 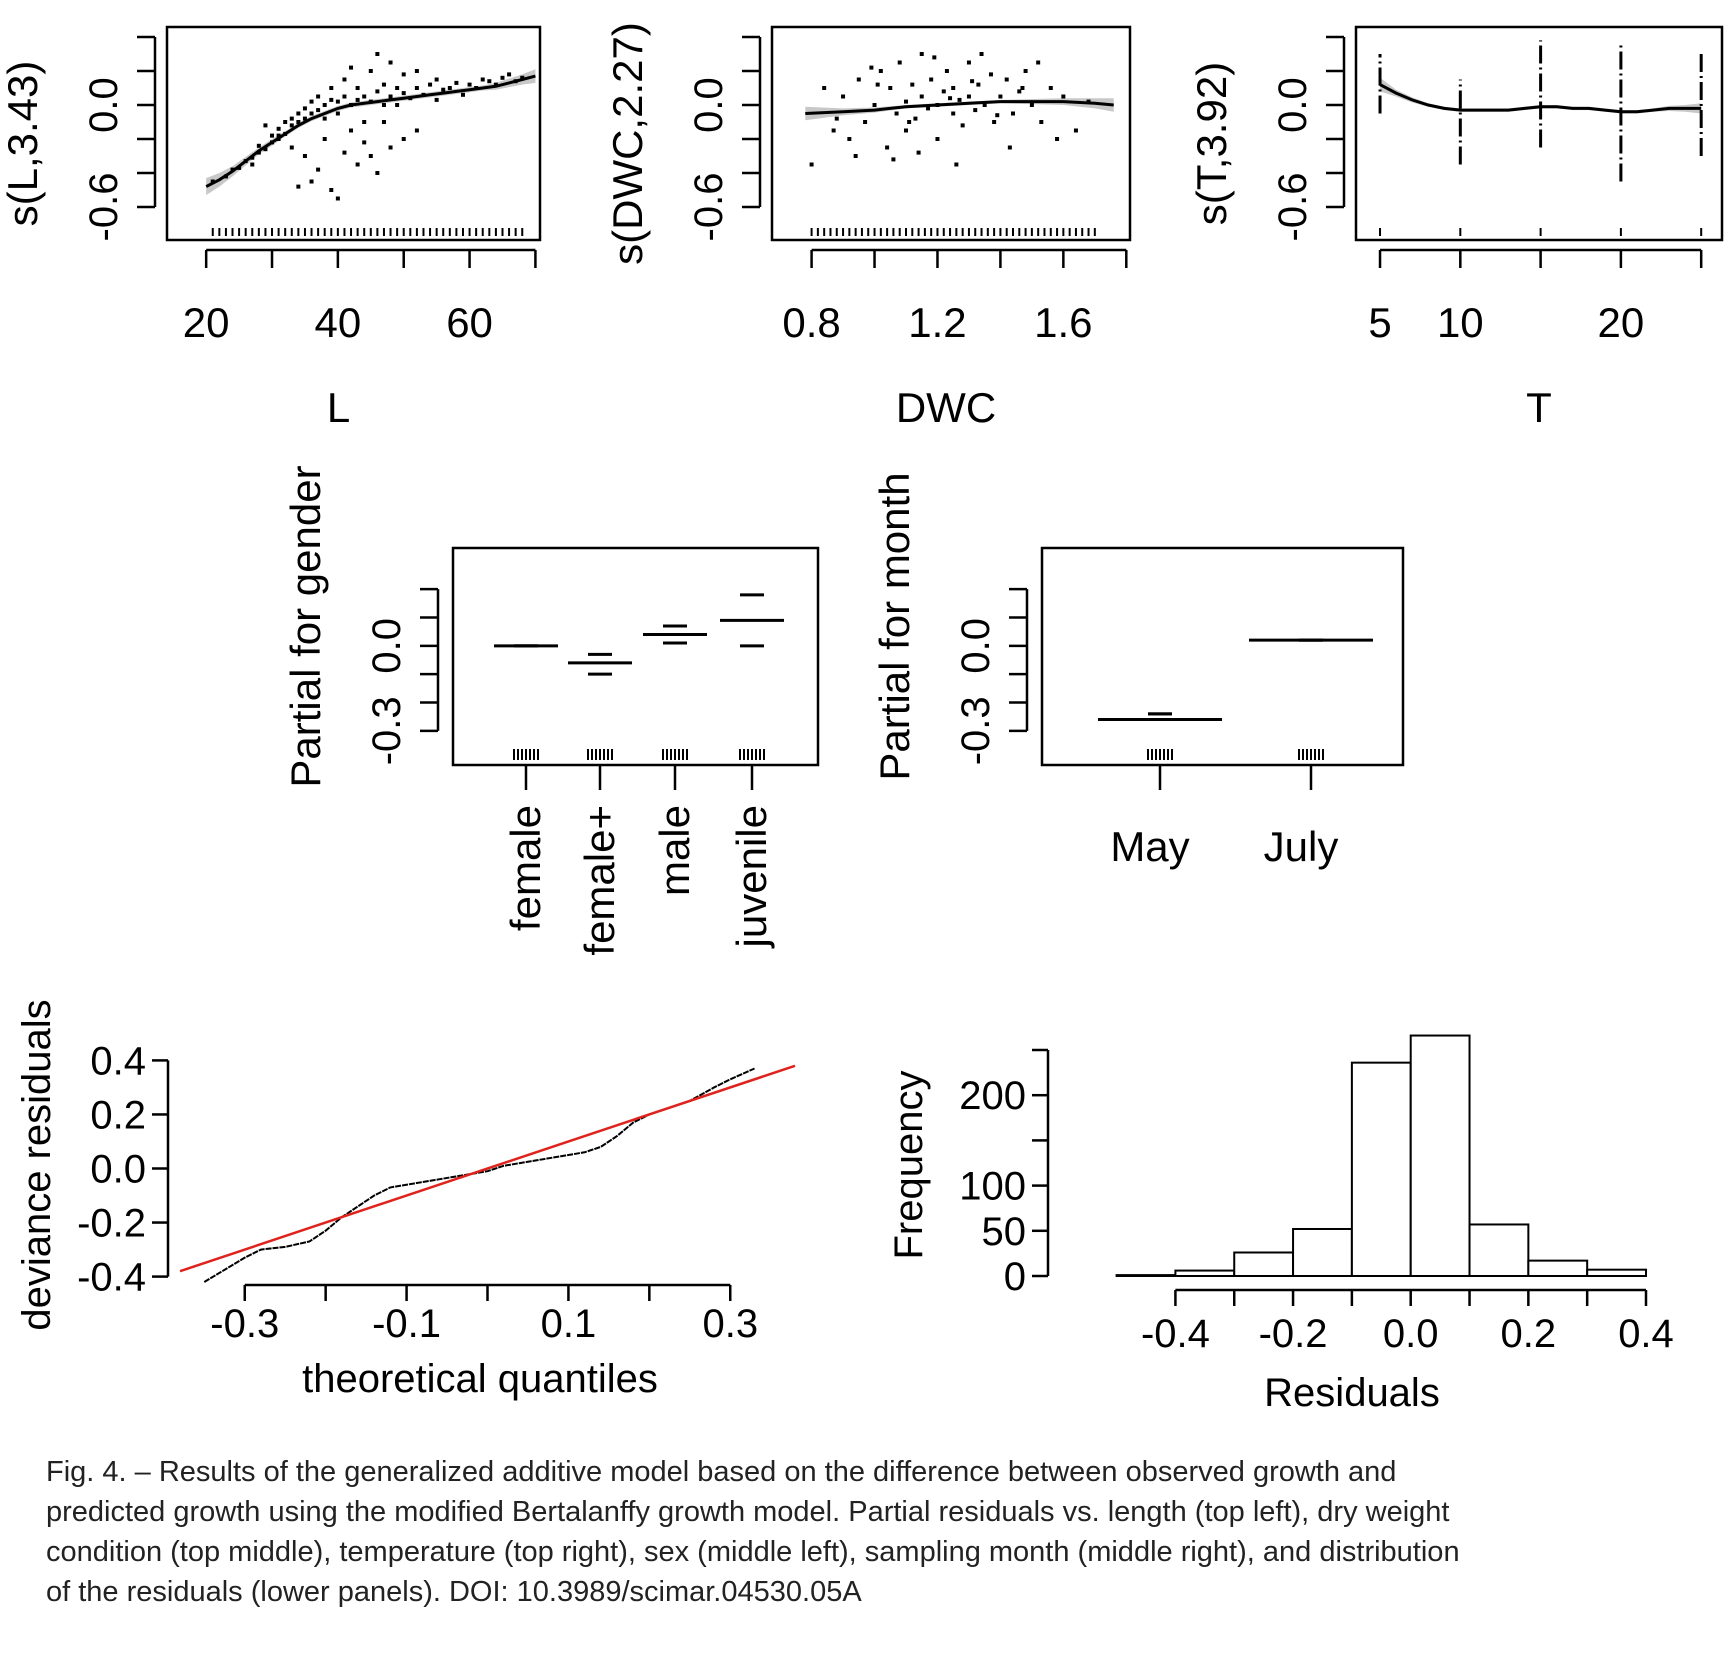 What do you see at coordinates (959, 107) in the screenshot?
I see `smooth-line` at bounding box center [959, 107].